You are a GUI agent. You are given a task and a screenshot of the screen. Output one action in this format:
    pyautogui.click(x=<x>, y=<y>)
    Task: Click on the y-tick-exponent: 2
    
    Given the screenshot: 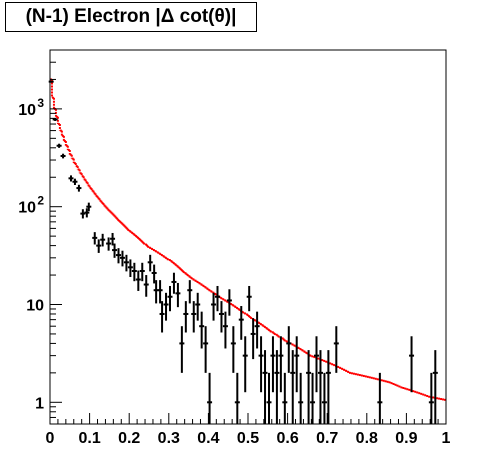 What is the action you would take?
    pyautogui.click(x=40, y=201)
    